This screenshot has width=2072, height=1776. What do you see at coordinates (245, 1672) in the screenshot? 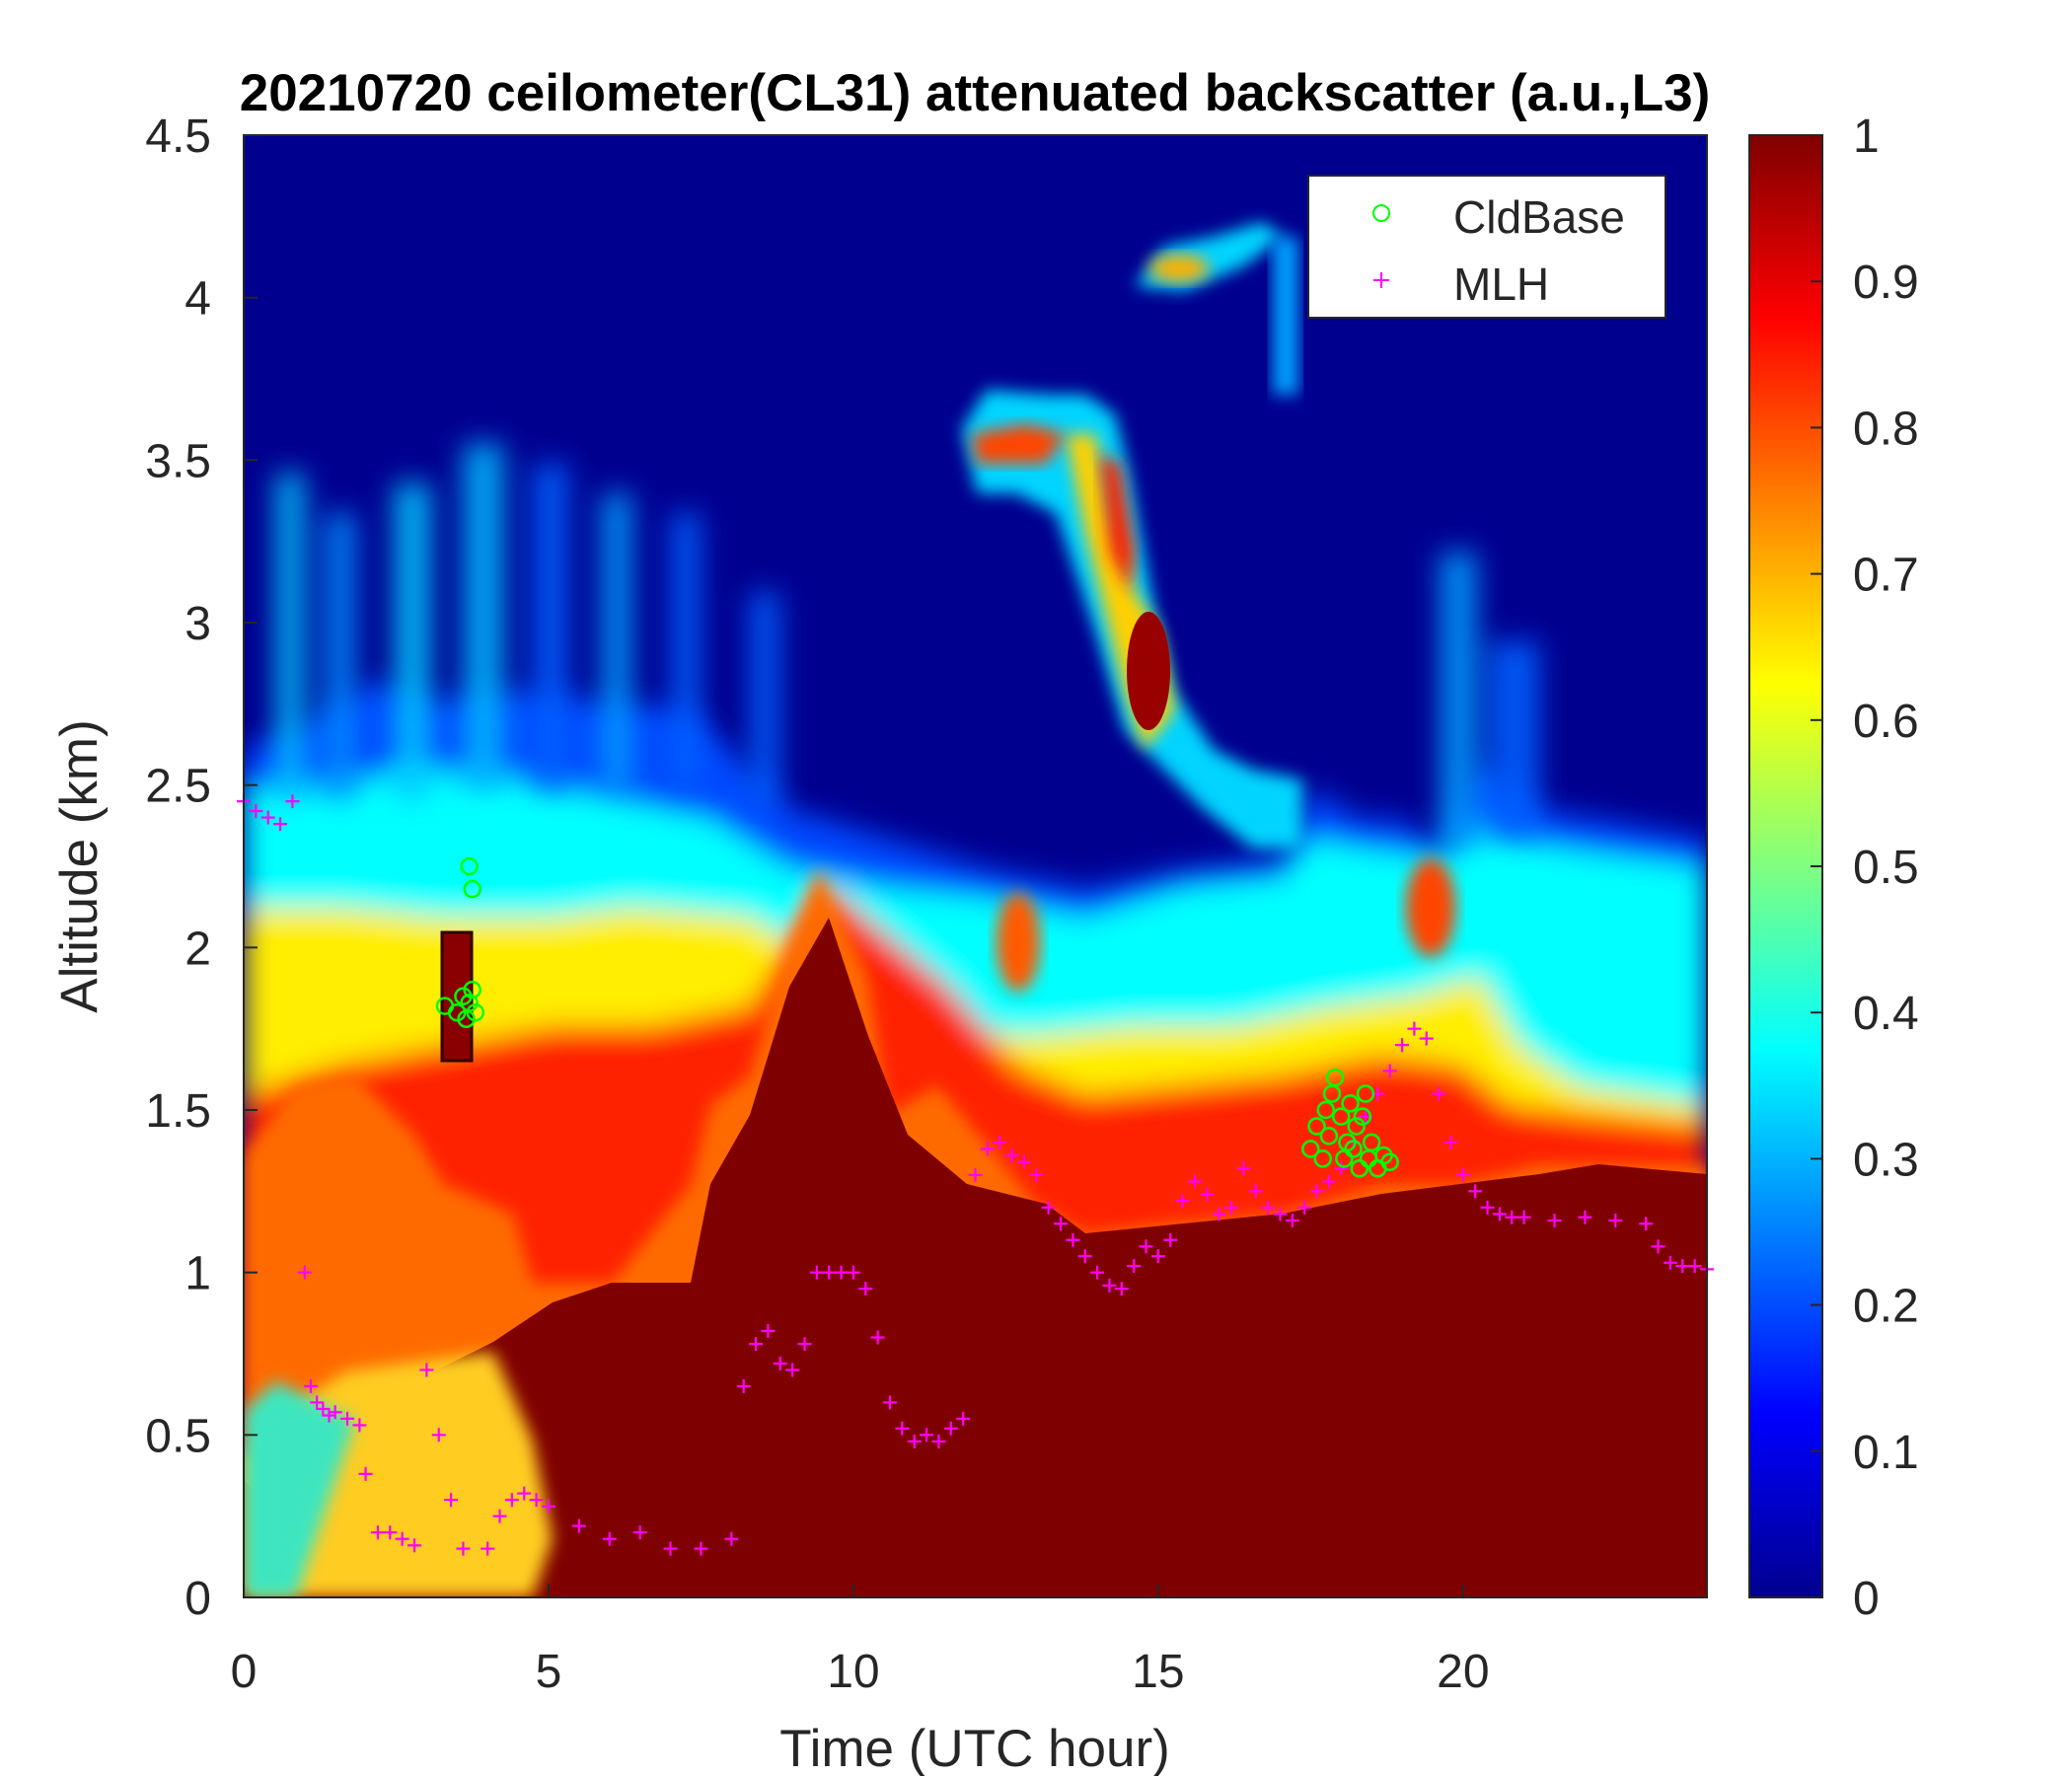
I see `x-tick-label: 0` at bounding box center [245, 1672].